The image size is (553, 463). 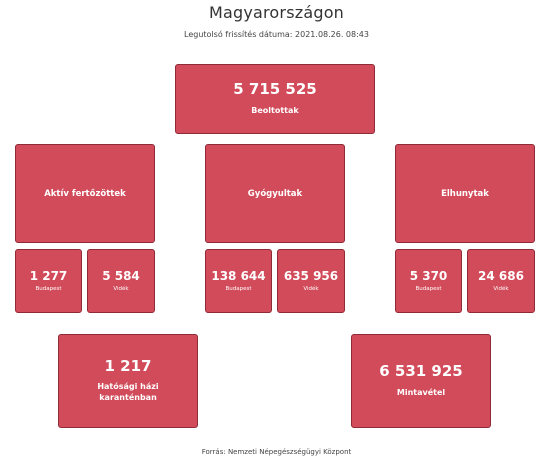 I want to click on recovered-countryside-label: Vidék, so click(x=311, y=288).